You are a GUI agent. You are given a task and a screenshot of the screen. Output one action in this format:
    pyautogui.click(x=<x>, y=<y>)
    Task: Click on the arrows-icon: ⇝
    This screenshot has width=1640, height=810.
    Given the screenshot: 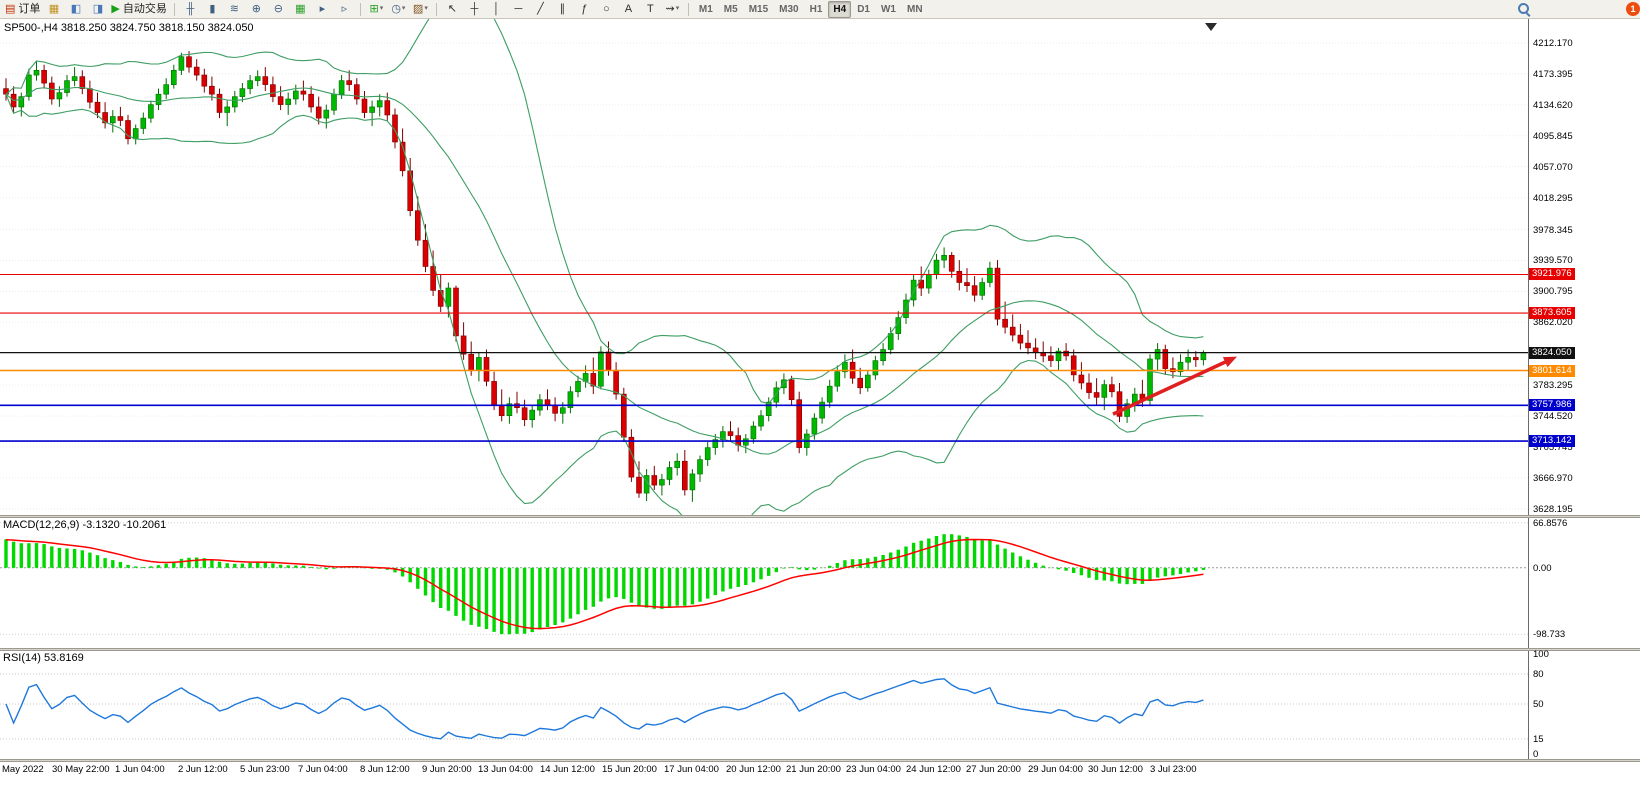 What is the action you would take?
    pyautogui.click(x=670, y=9)
    